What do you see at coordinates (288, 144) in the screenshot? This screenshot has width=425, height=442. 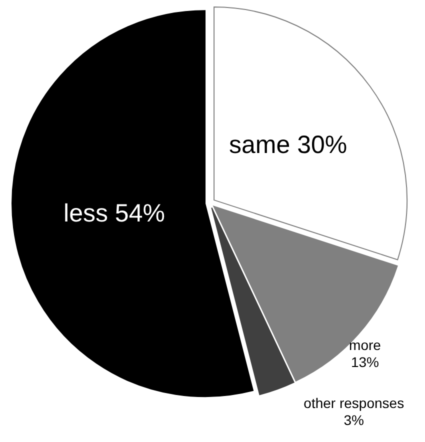 I see `slice-label: same 30%` at bounding box center [288, 144].